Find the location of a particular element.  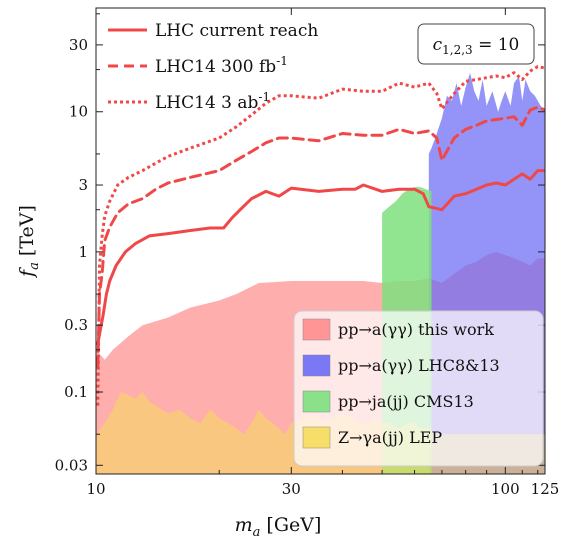

legend-line-label: LHC14 300 fb-1 is located at coordinates (221, 65).